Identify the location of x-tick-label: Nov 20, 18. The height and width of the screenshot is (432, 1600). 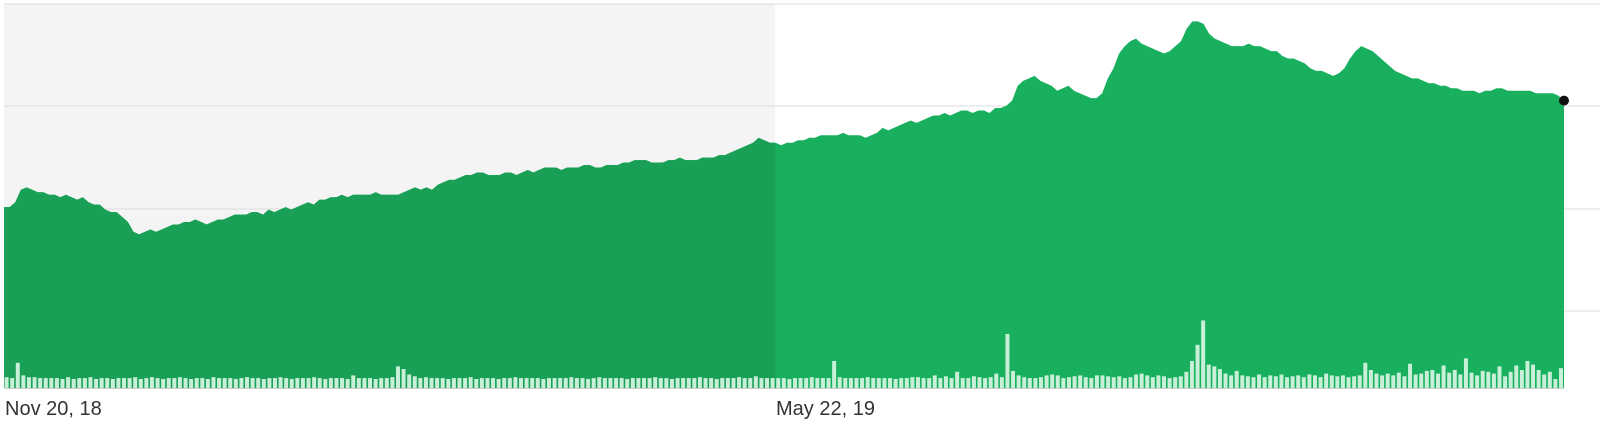
(53, 409).